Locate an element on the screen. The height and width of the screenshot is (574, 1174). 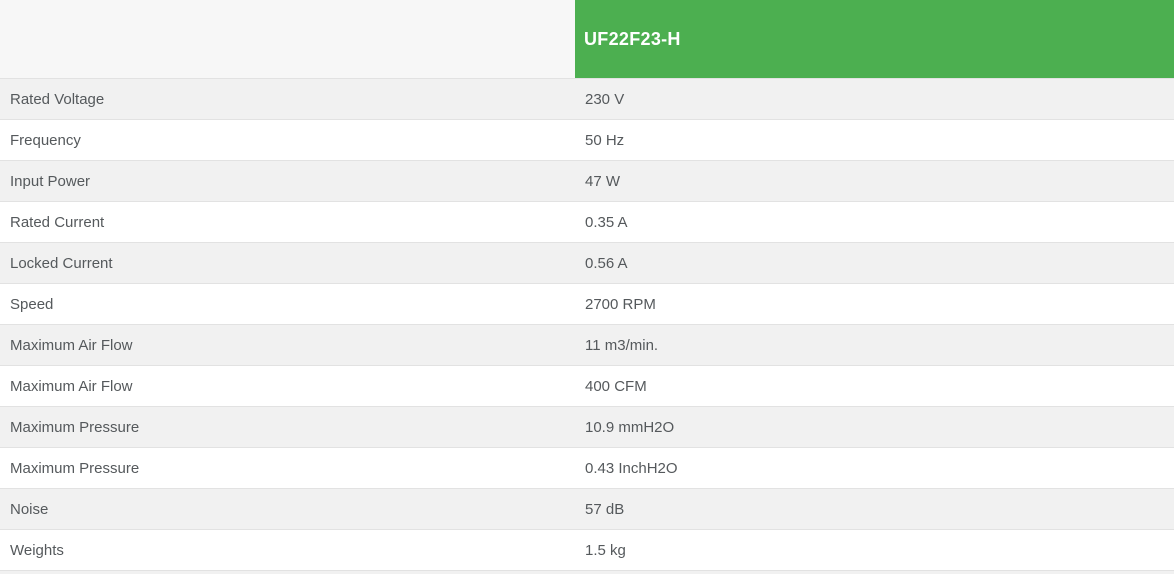
table-row: Maximum Pressure 10.9 mmH2O is located at coordinates (587, 426).